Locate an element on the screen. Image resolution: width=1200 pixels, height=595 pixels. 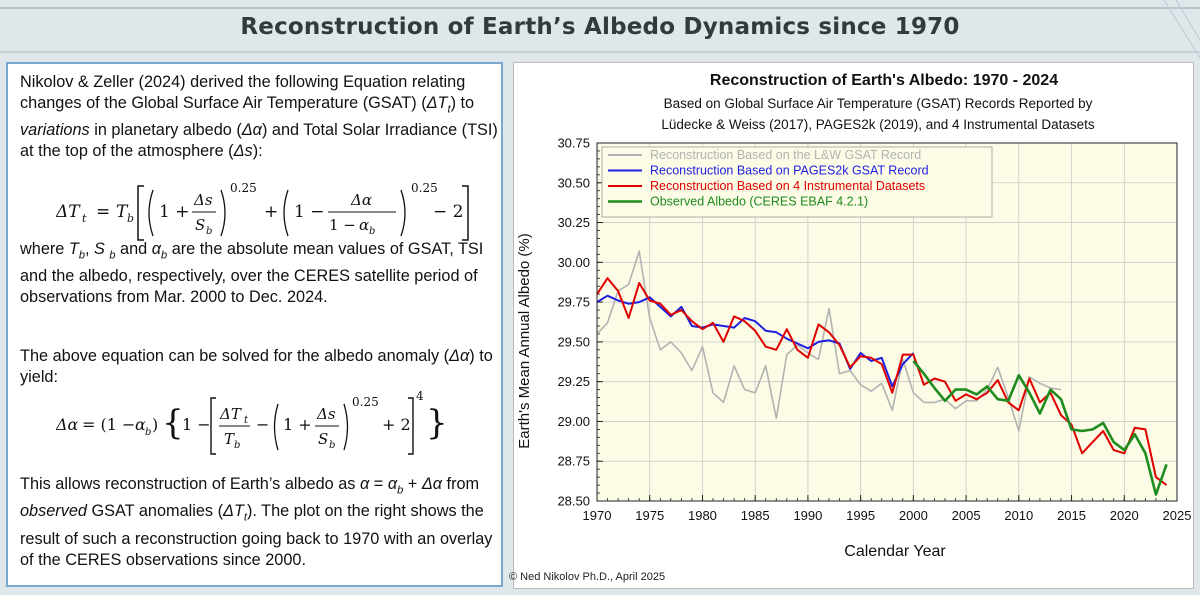
x-tick-label: 1995 is located at coordinates (860, 515).